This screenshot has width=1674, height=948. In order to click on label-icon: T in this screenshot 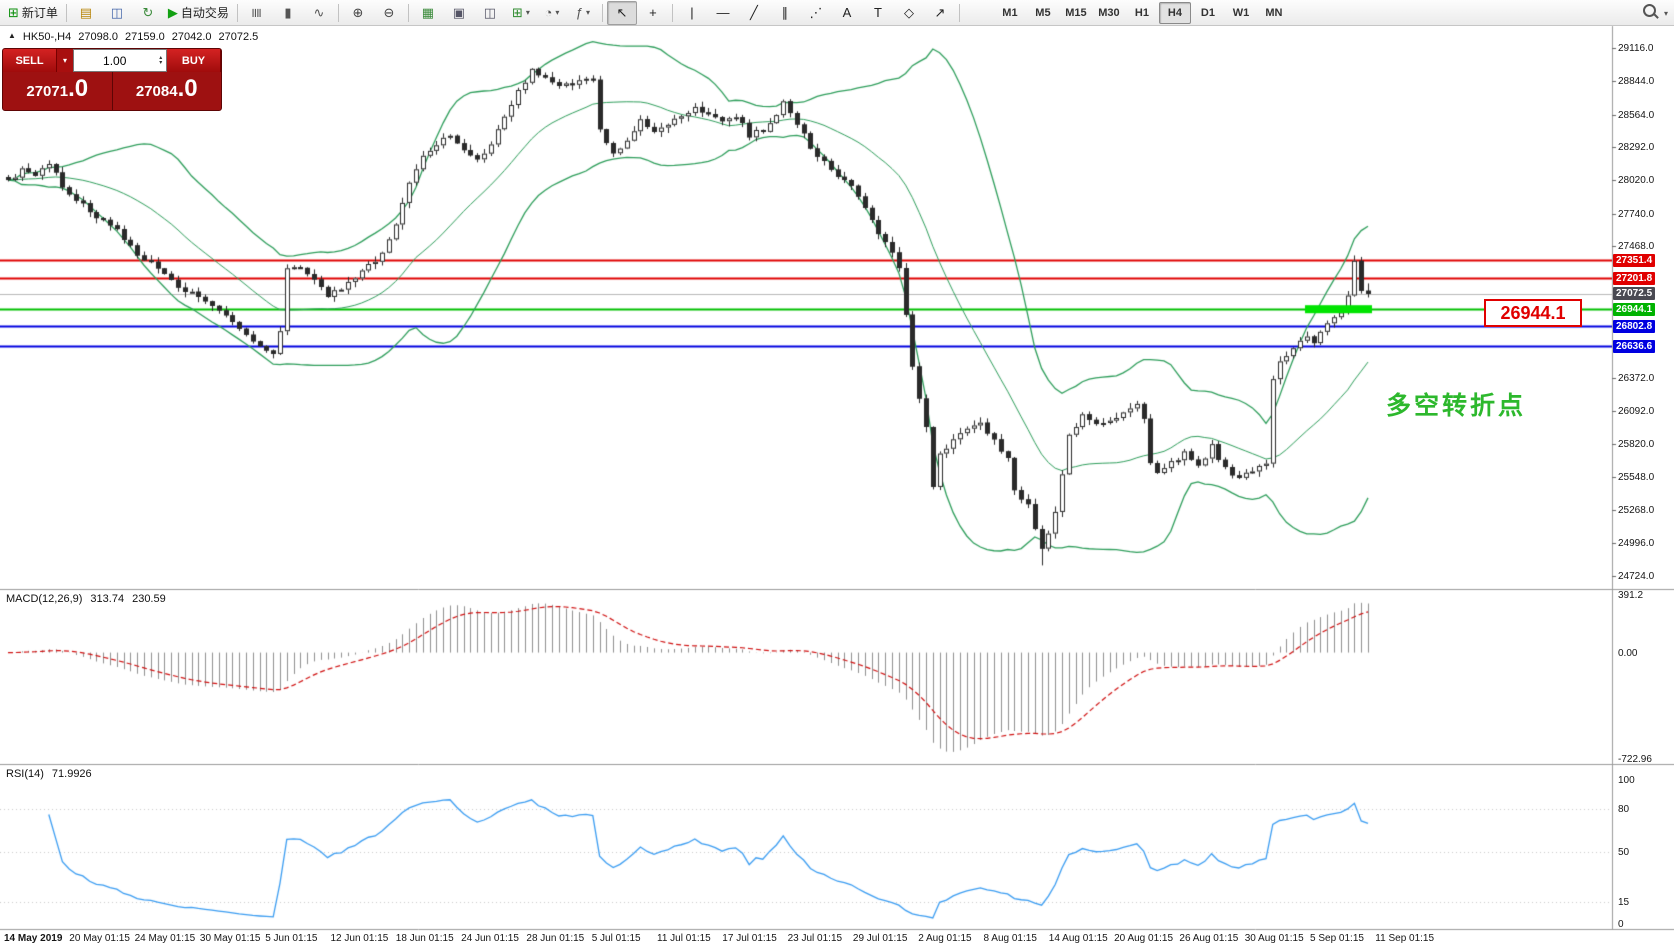, I will do `click(877, 12)`.